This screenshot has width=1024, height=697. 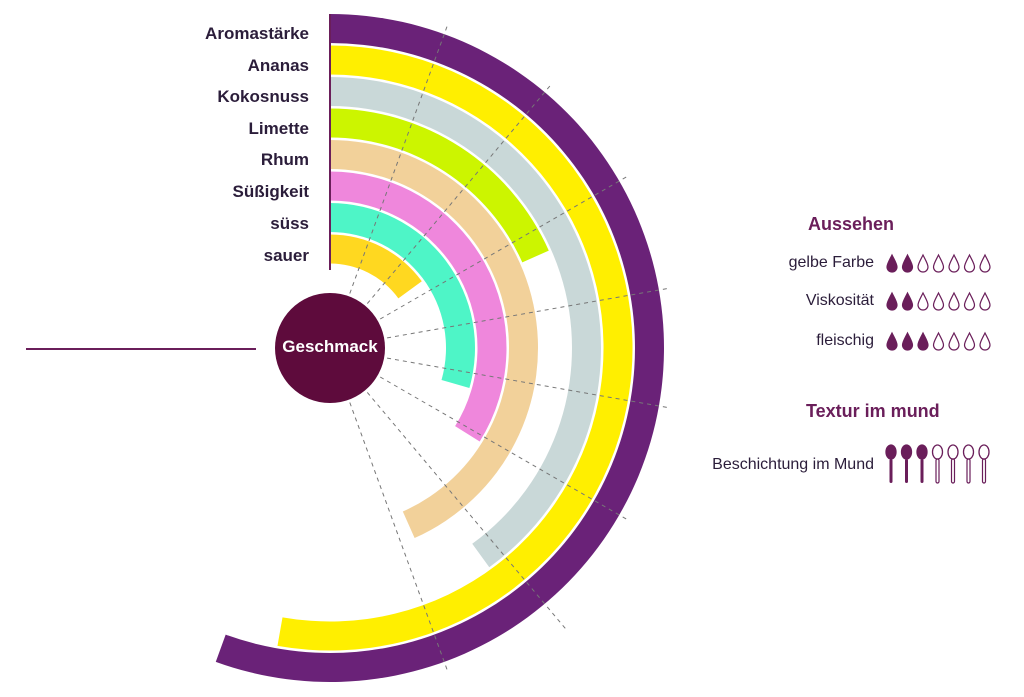 I want to click on series-label-aromastaerke: Aromastärke, so click(x=257, y=33).